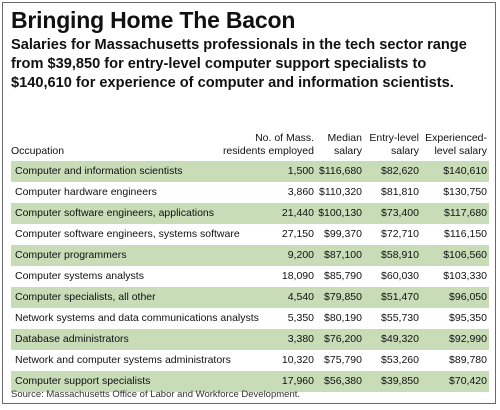  Describe the element at coordinates (300, 171) in the screenshot. I see `cell-employed: 1,500` at that location.